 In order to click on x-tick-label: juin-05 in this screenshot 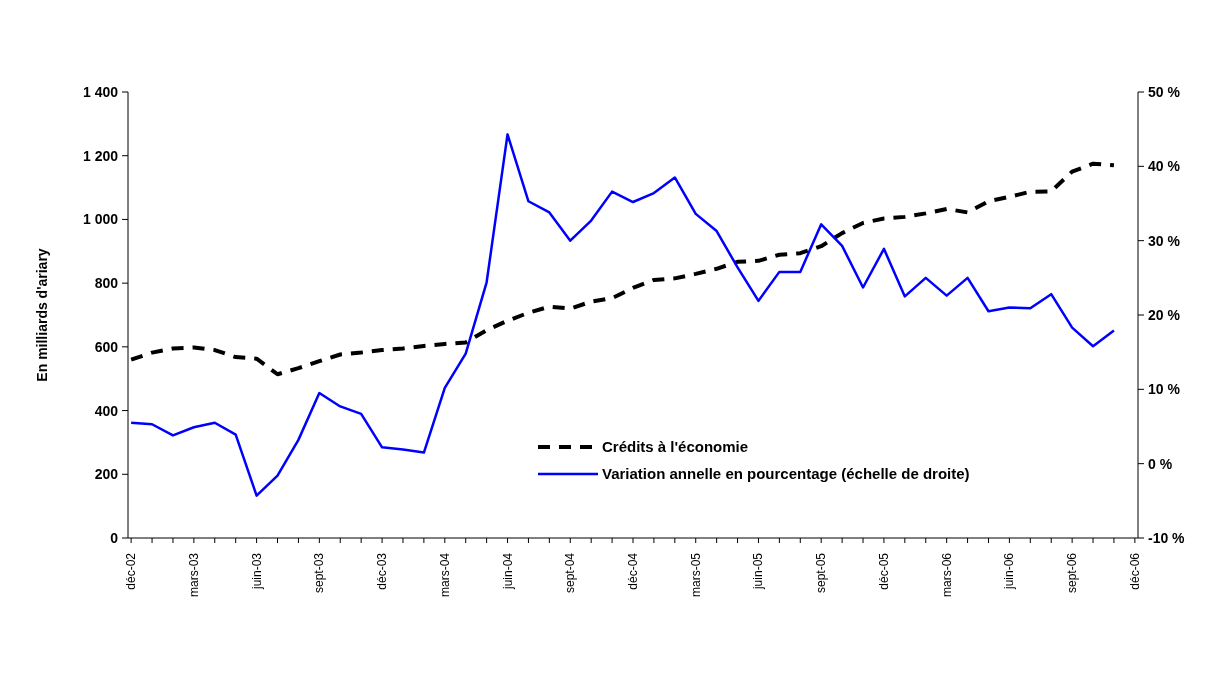, I will do `click(758, 571)`.